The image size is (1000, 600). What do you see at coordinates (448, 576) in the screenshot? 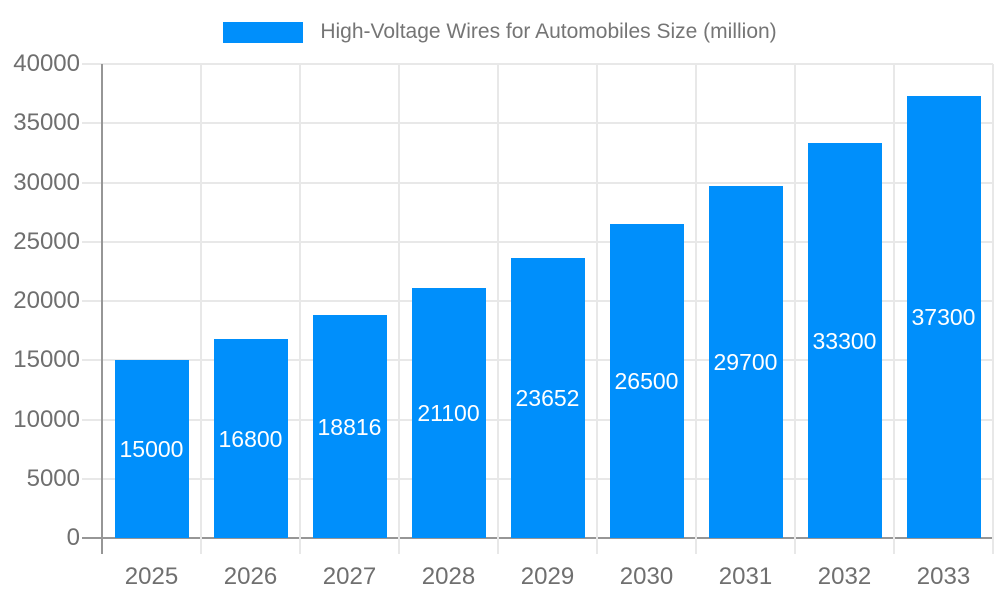
I see `x-tick-label: 2028` at bounding box center [448, 576].